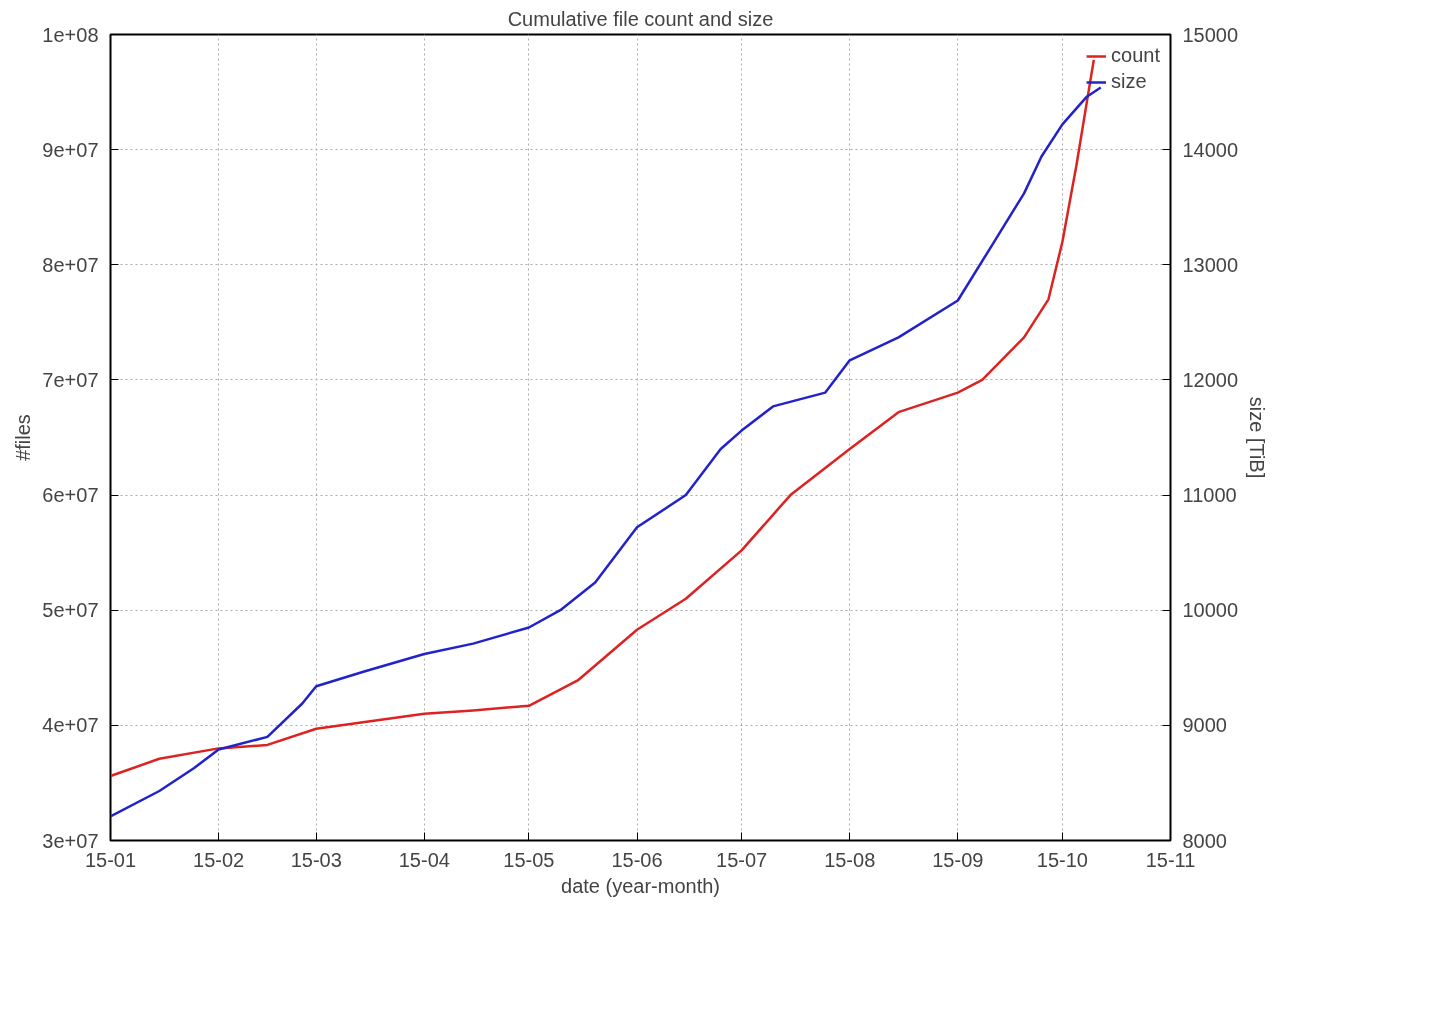 This screenshot has width=1430, height=1028. I want to click on y2-tick-label: 9000, so click(1204, 725).